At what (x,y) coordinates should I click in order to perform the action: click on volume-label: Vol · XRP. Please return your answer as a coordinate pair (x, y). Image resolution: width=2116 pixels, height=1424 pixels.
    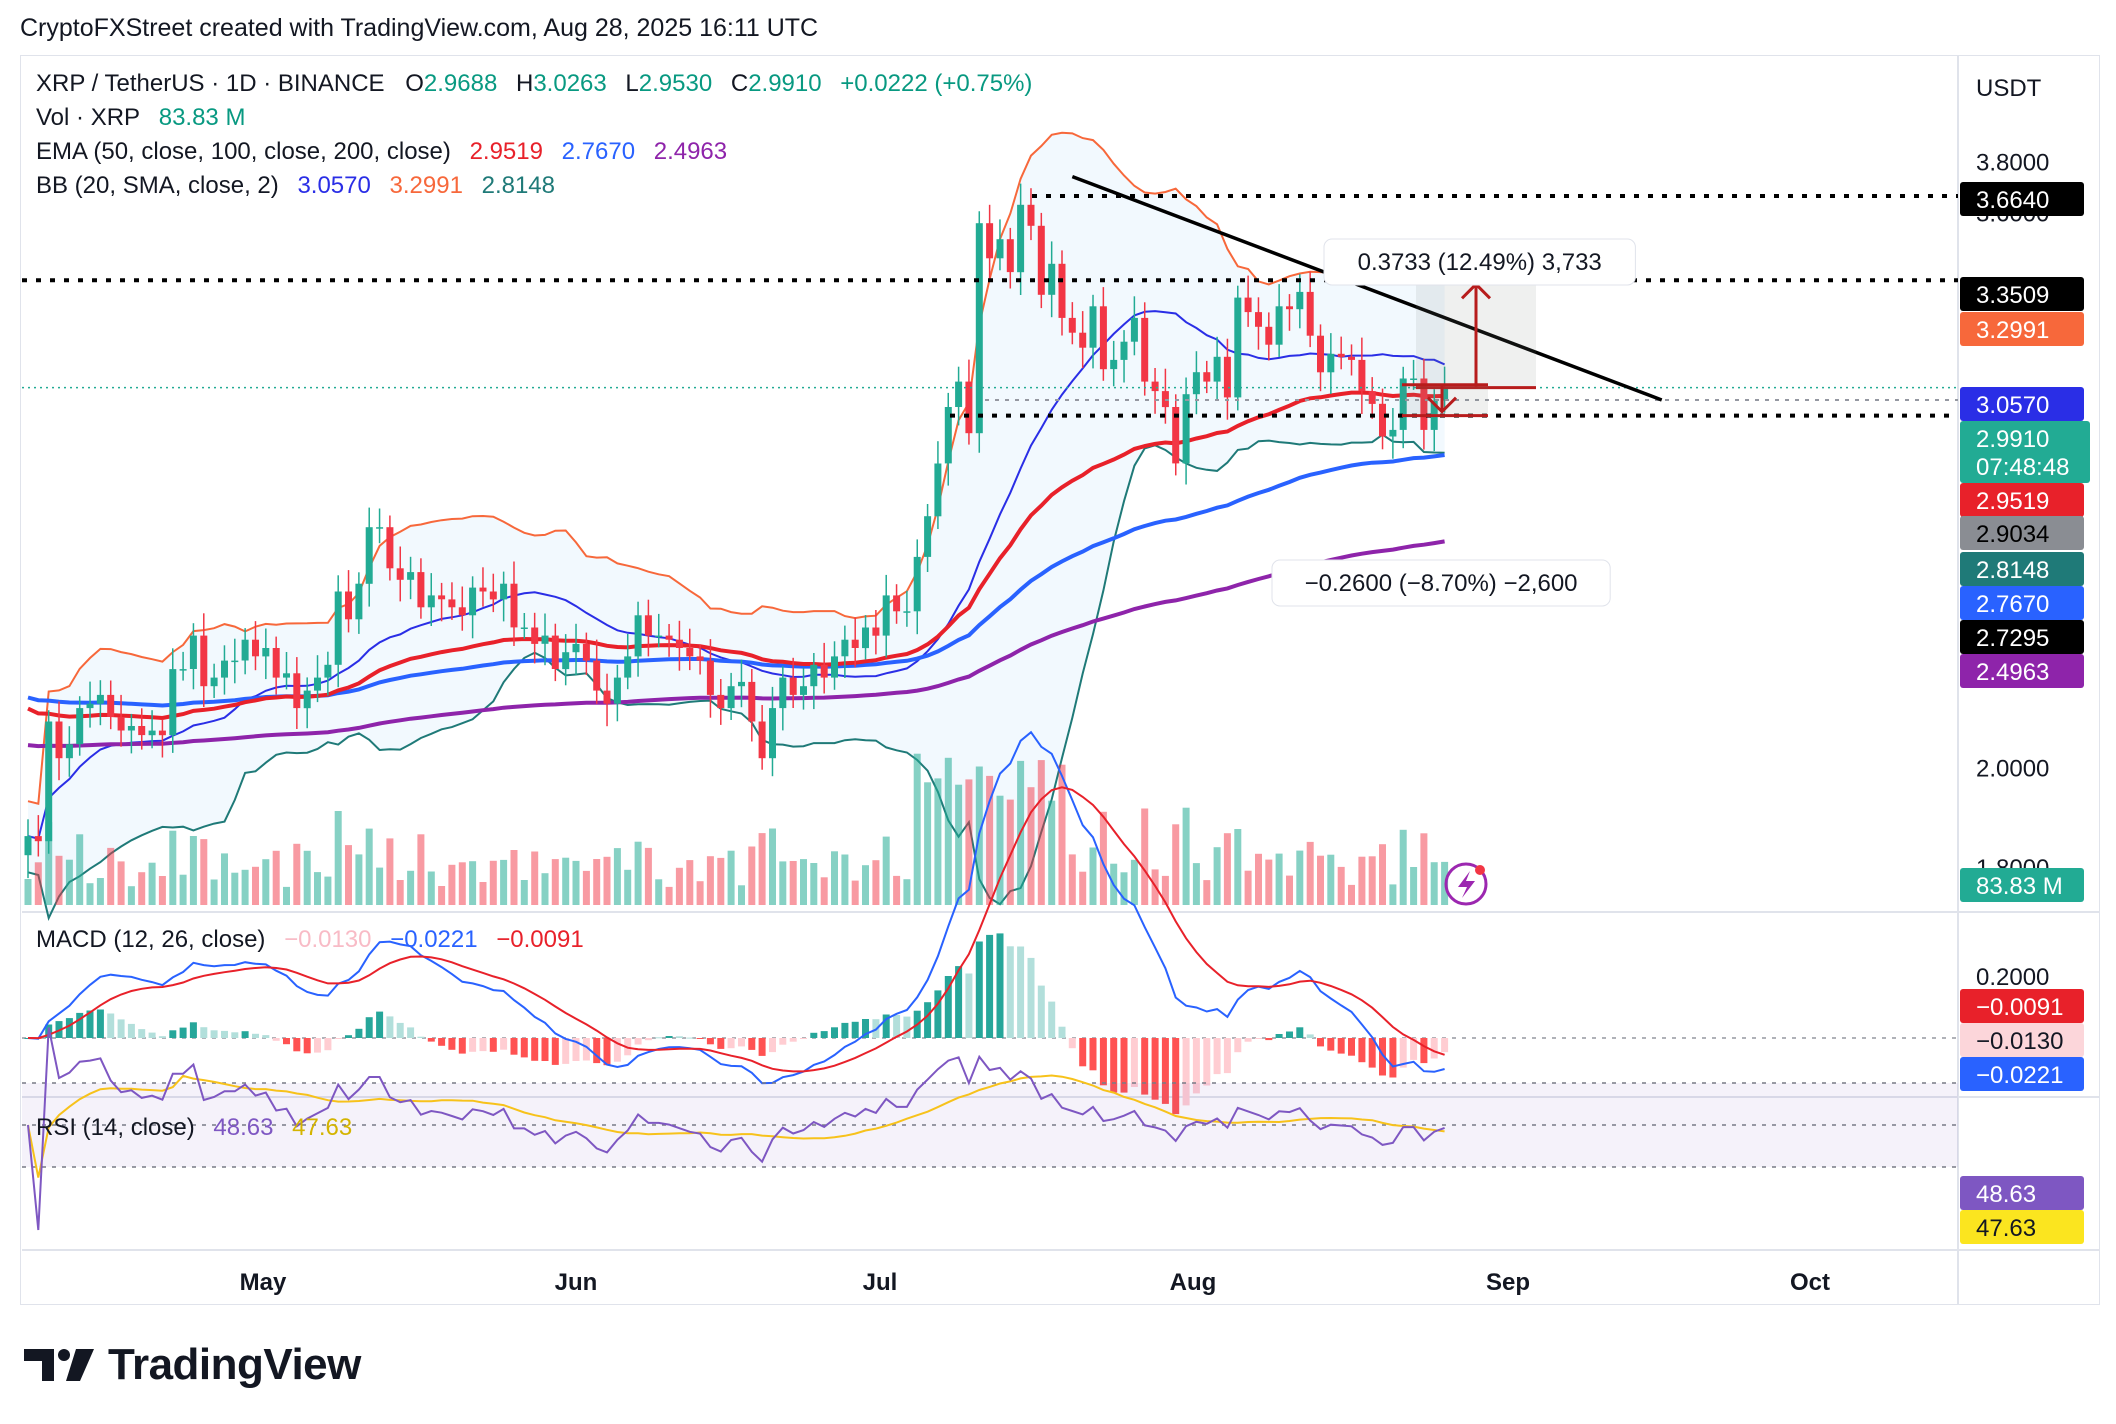
    Looking at the image, I should click on (88, 117).